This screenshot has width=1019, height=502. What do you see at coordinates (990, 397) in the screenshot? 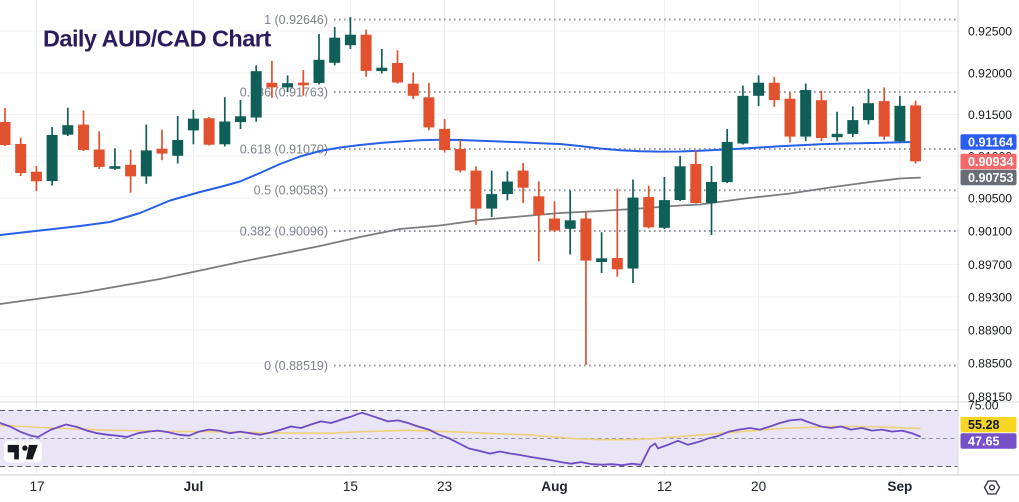
I see `svg-text: 0.88150` at bounding box center [990, 397].